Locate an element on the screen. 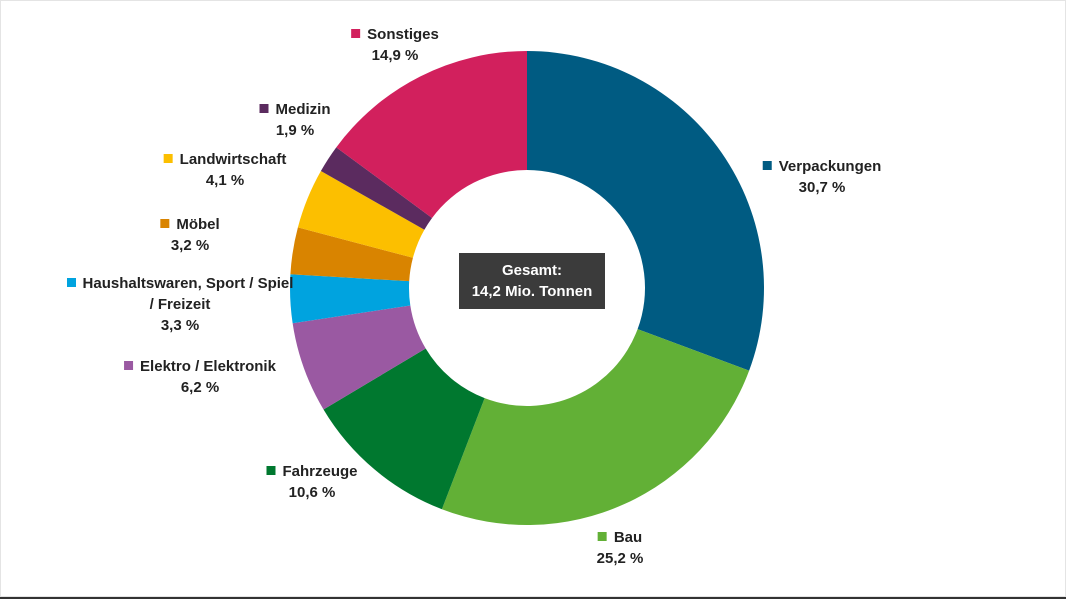  category-label: Bau is located at coordinates (628, 537).